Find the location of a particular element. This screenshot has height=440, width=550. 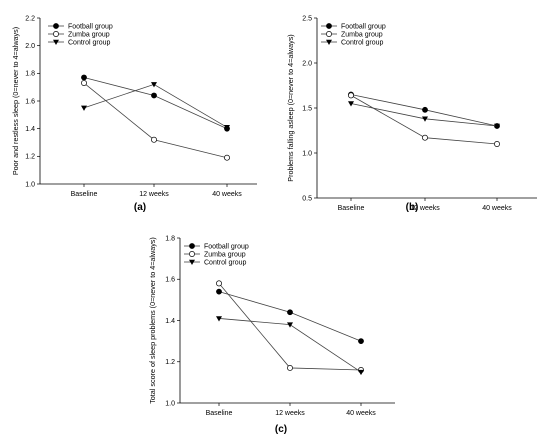

y-tick-label: 2.2 is located at coordinates (30, 18).